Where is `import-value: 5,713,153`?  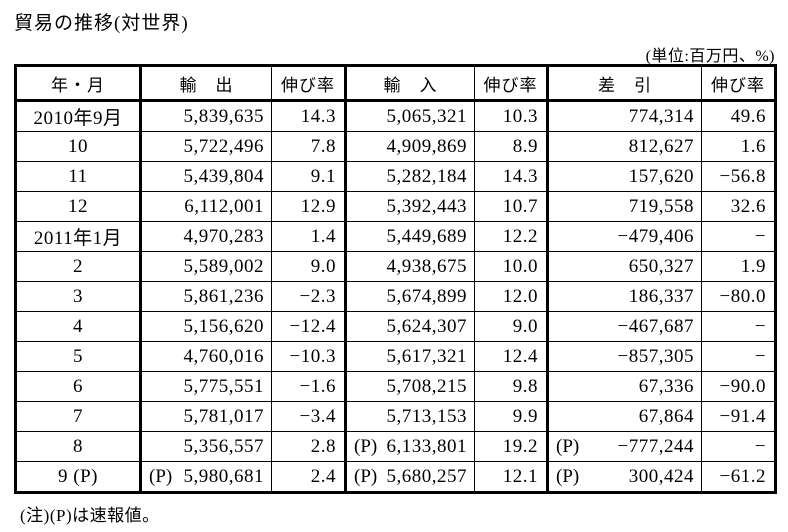 import-value: 5,713,153 is located at coordinates (426, 416).